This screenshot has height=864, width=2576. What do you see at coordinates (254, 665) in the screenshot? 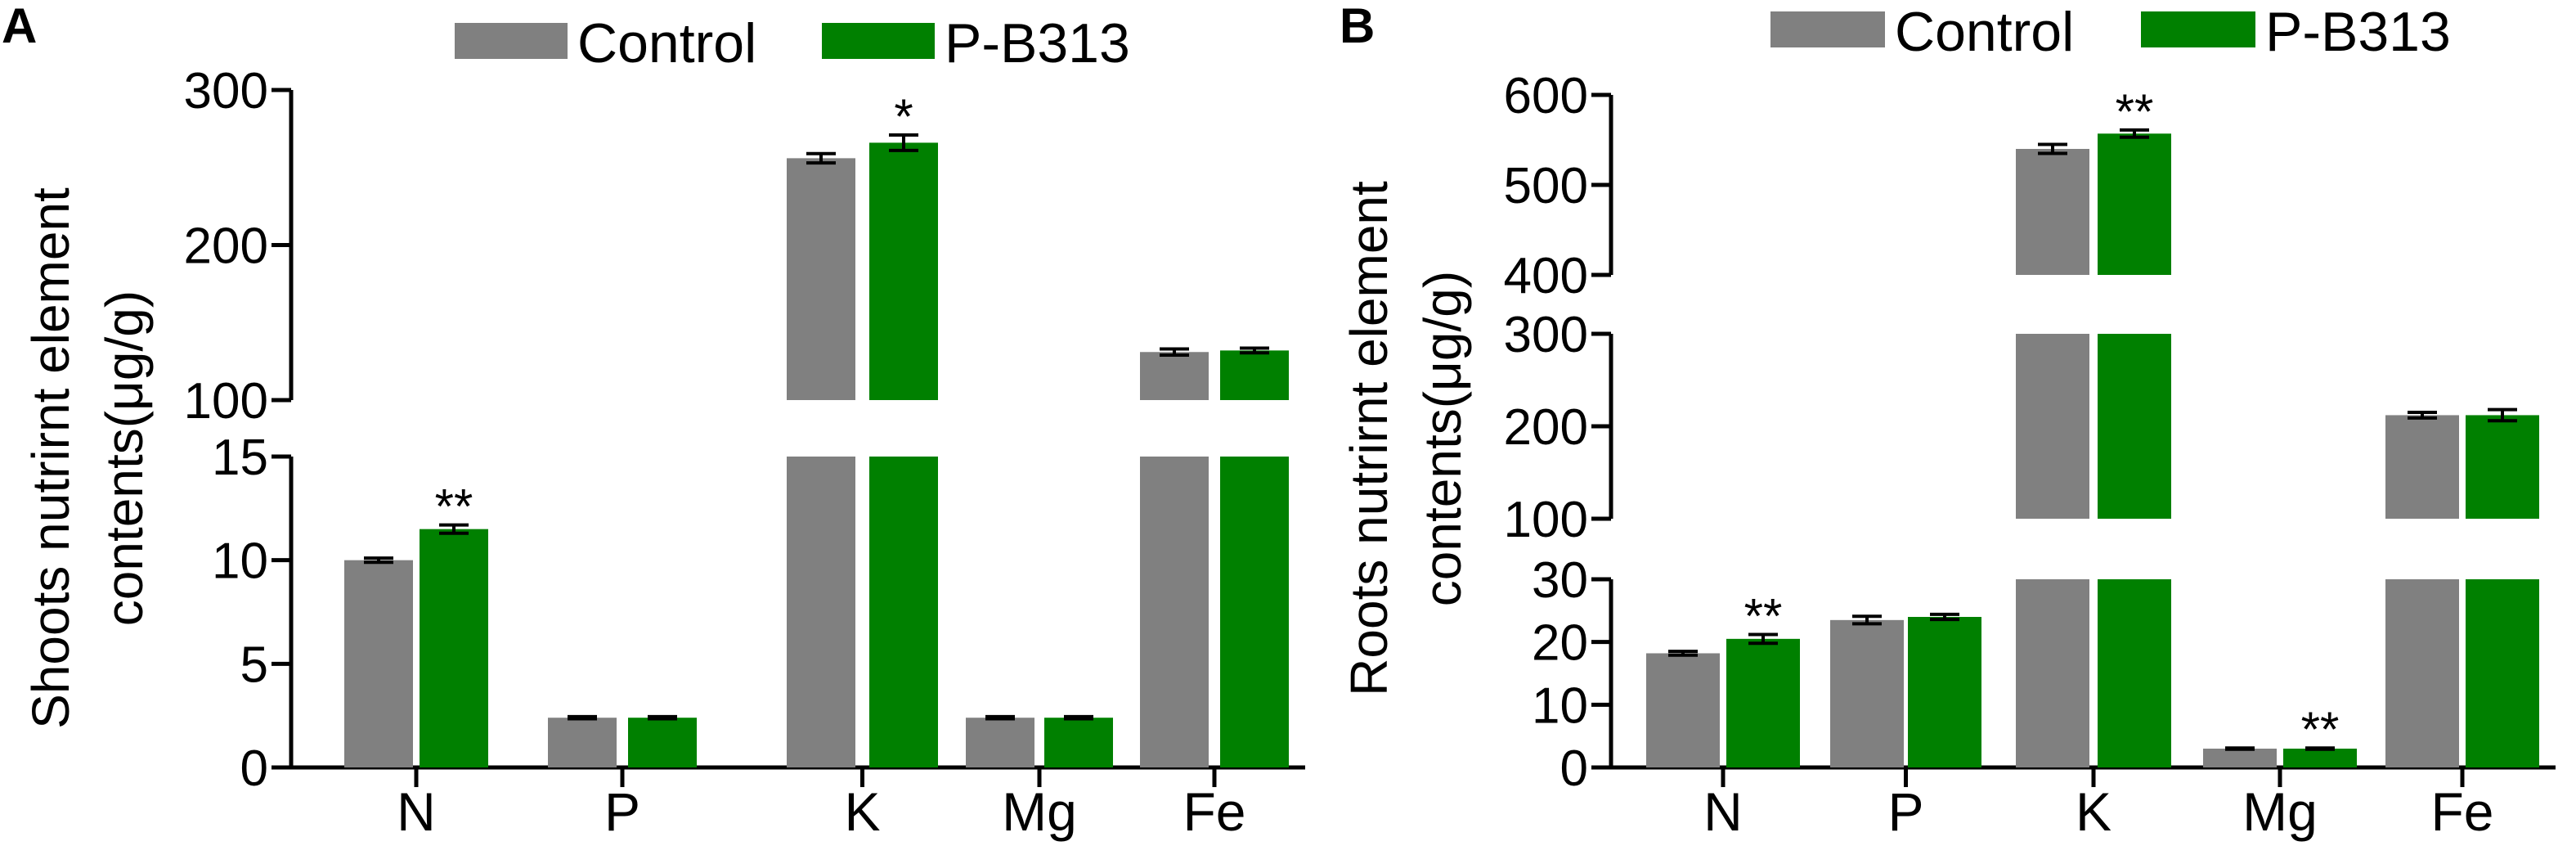
I see `y-tick-label: 5` at bounding box center [254, 665].